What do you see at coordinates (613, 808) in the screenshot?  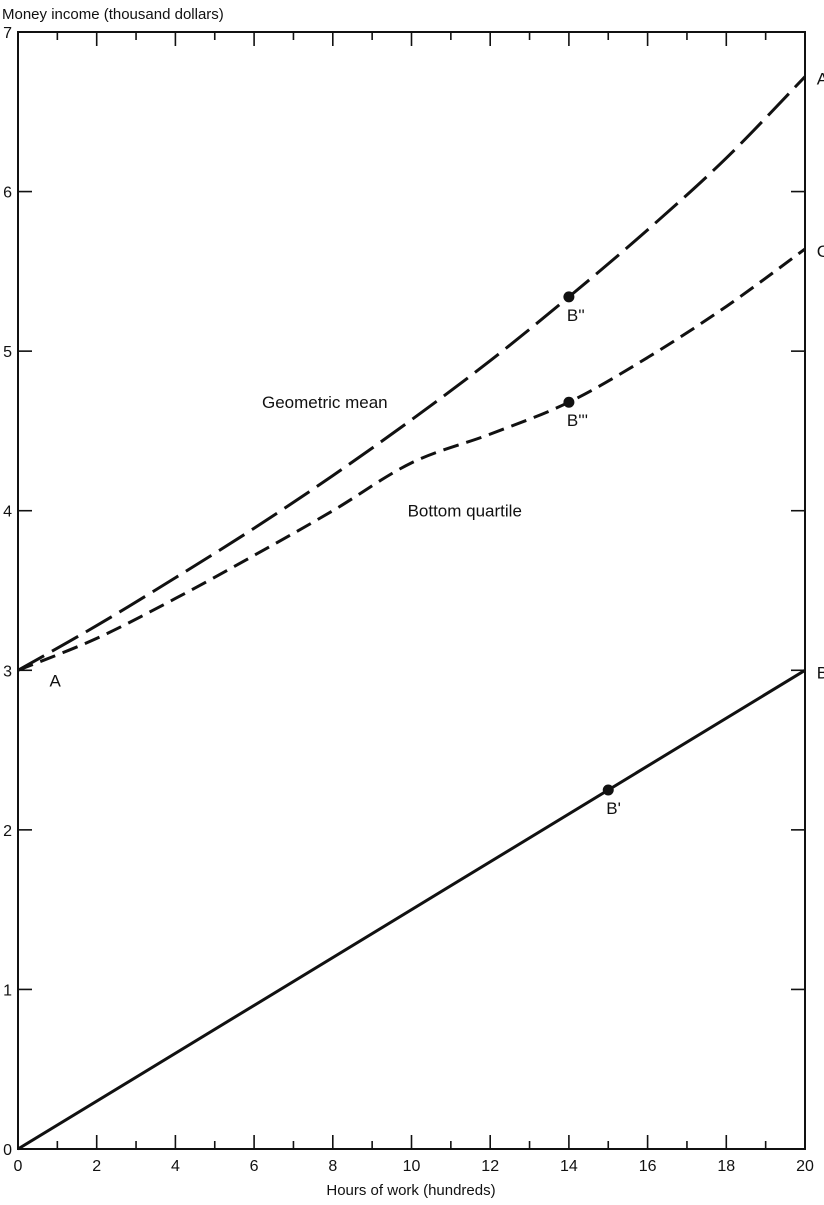 I see `point-label-3: B'` at bounding box center [613, 808].